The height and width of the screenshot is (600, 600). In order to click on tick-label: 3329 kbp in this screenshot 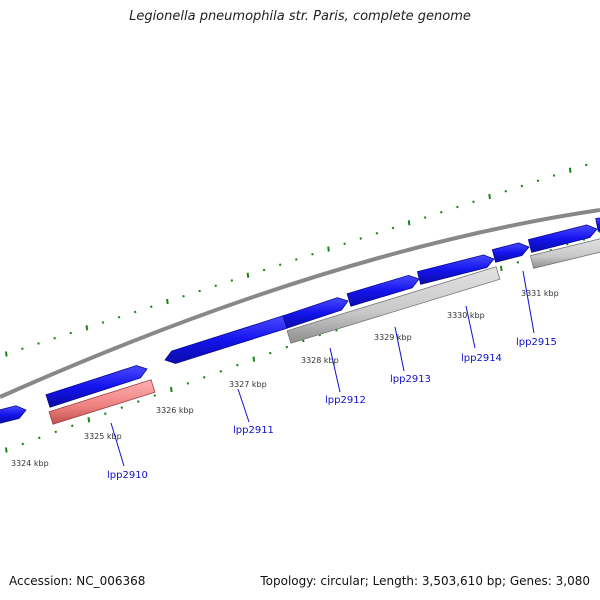, I will do `click(393, 337)`.